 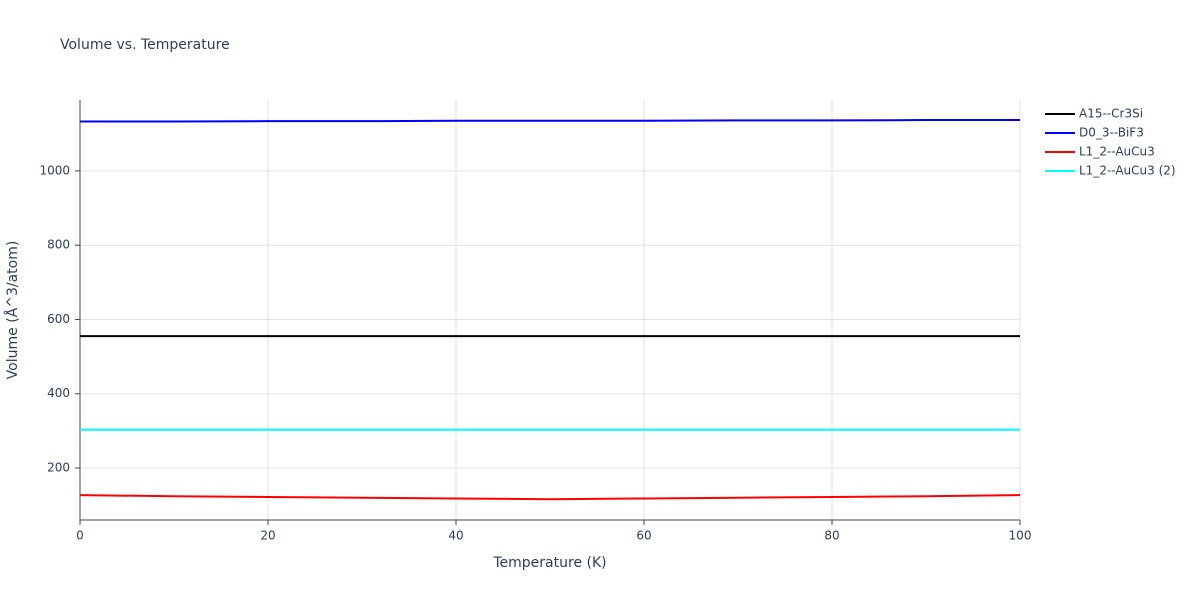 I want to click on y-tick-label: 600, so click(x=58, y=319).